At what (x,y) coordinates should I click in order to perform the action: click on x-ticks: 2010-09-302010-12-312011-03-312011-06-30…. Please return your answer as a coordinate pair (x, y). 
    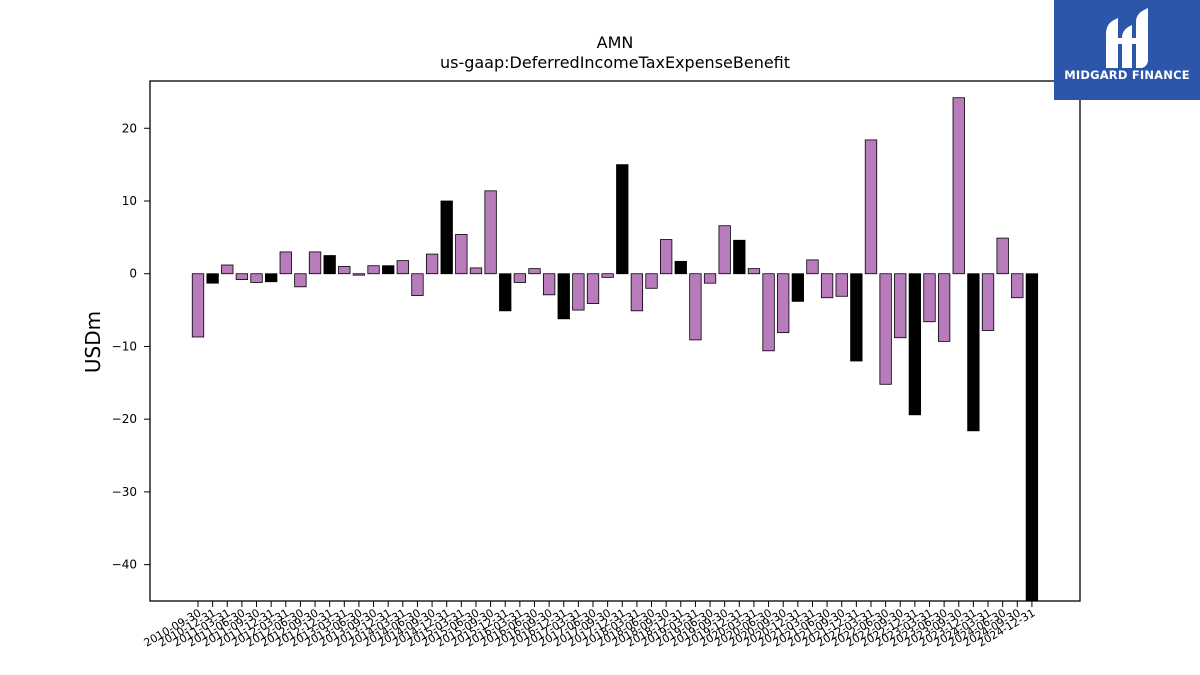
    Looking at the image, I should click on (589, 625).